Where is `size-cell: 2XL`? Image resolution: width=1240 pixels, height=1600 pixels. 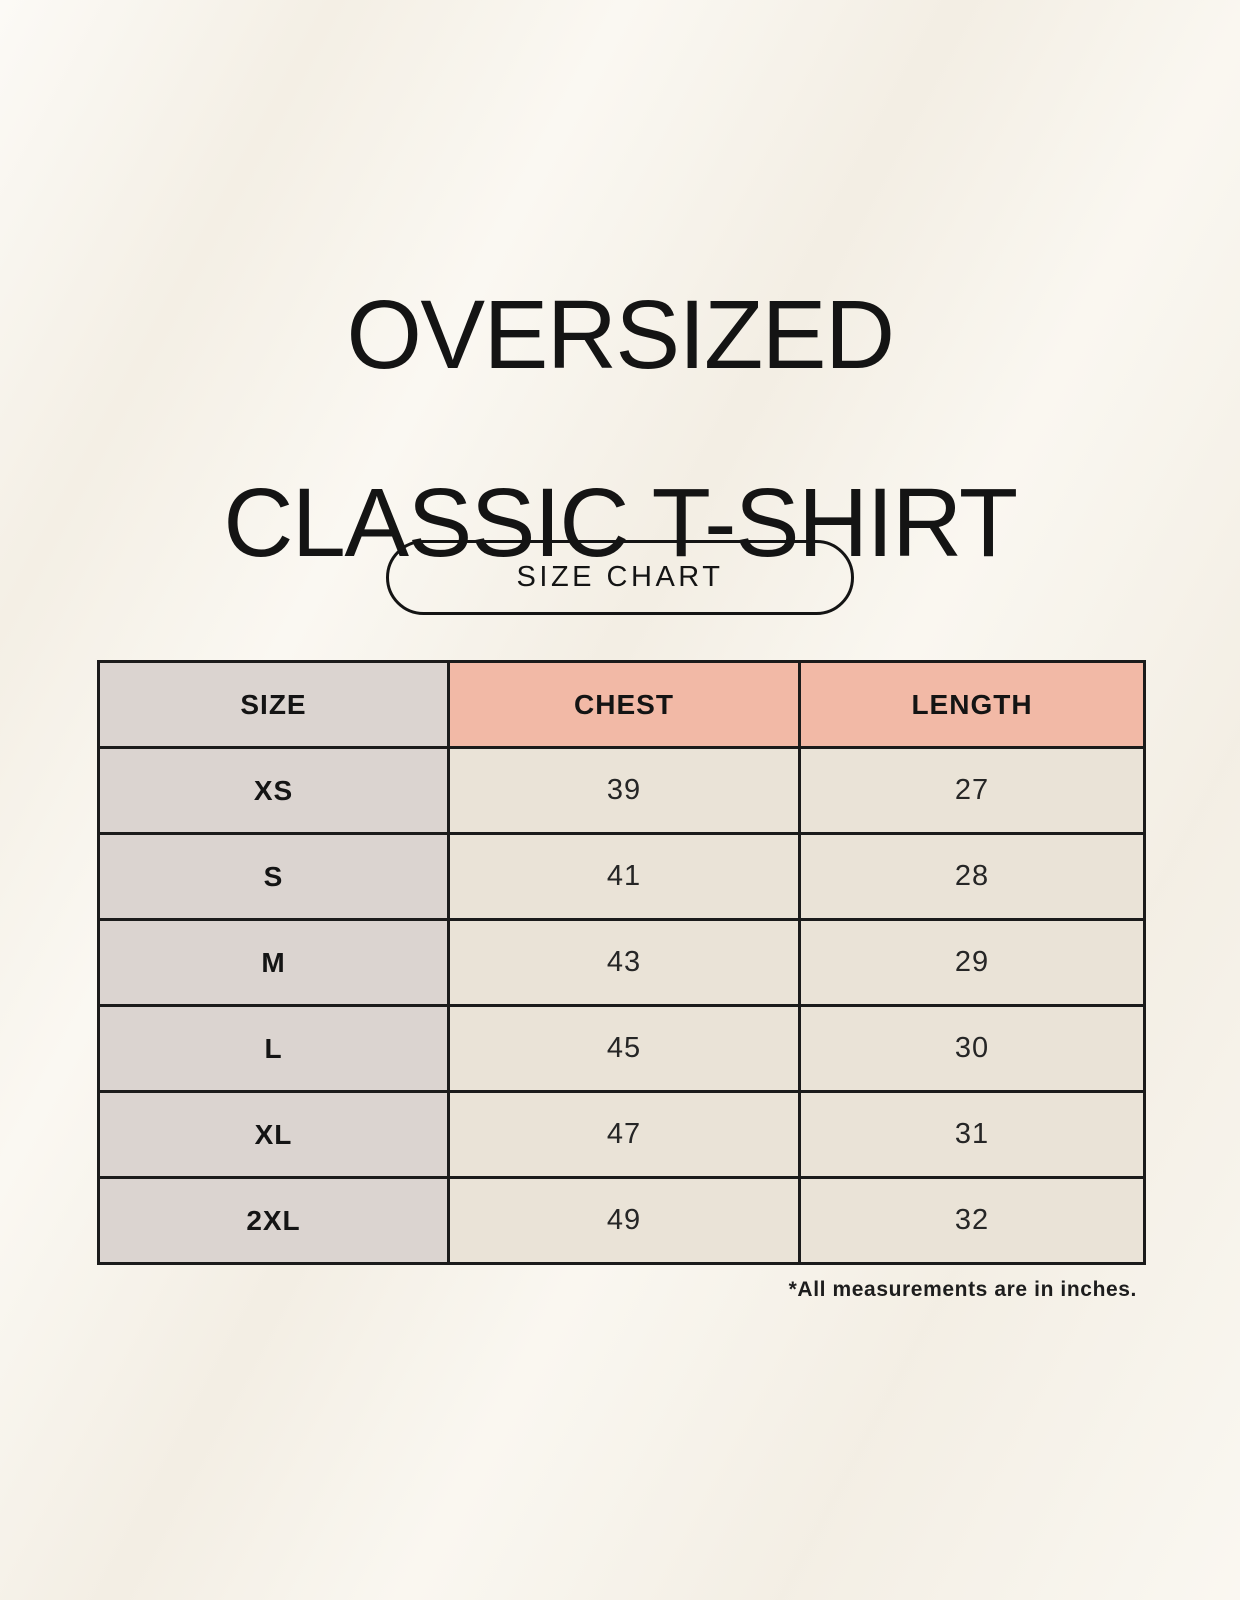
size-cell: 2XL is located at coordinates (273, 1220).